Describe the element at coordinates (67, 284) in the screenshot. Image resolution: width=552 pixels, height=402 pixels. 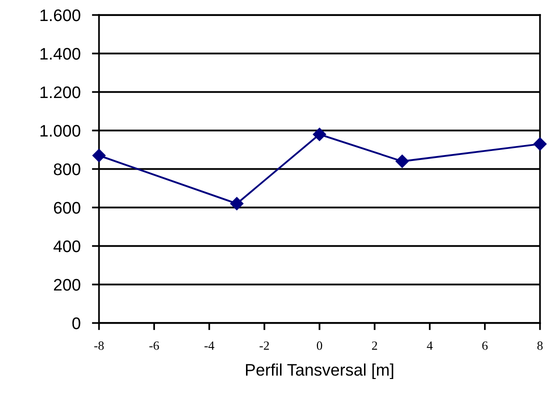
I see `y-tick-label: 200` at that location.